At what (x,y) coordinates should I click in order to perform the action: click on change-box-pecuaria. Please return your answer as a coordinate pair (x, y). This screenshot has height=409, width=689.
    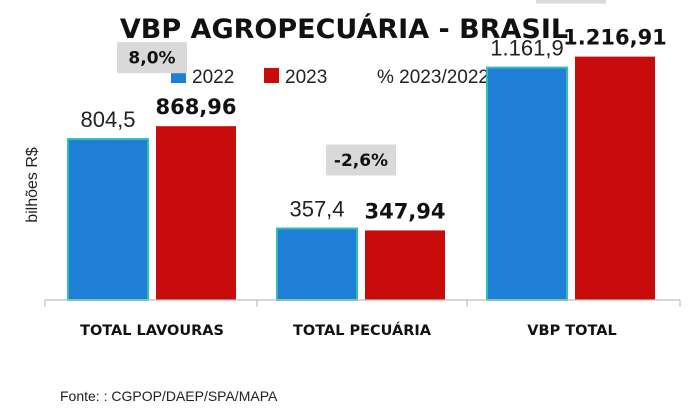
    Looking at the image, I should click on (361, 160).